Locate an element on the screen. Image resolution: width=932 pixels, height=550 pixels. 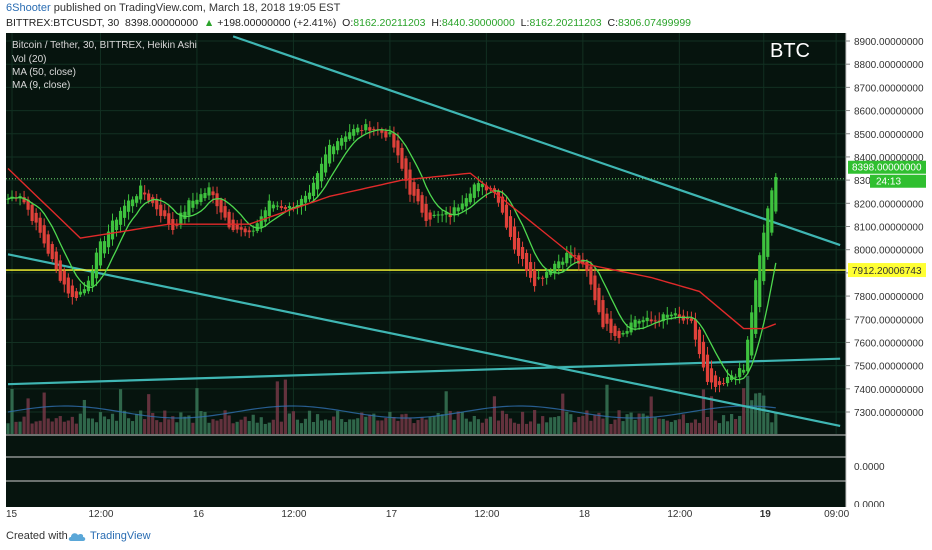
y-tick-label: 8200.00000000 is located at coordinates (889, 204).